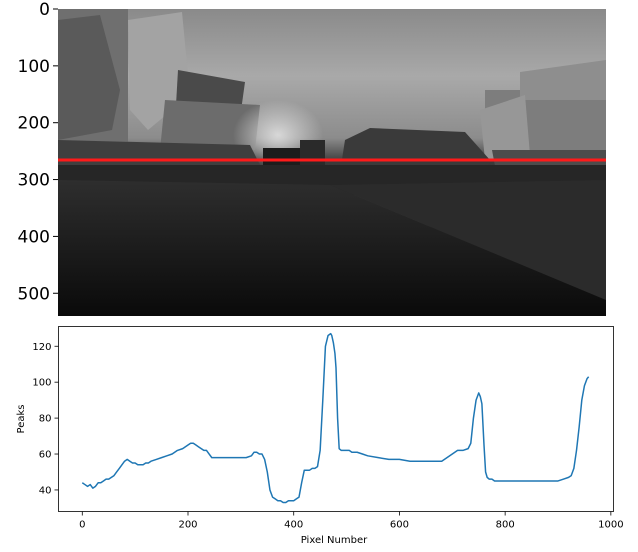 The image size is (638, 552). I want to click on image-y-tick-label: 300, so click(34, 181).